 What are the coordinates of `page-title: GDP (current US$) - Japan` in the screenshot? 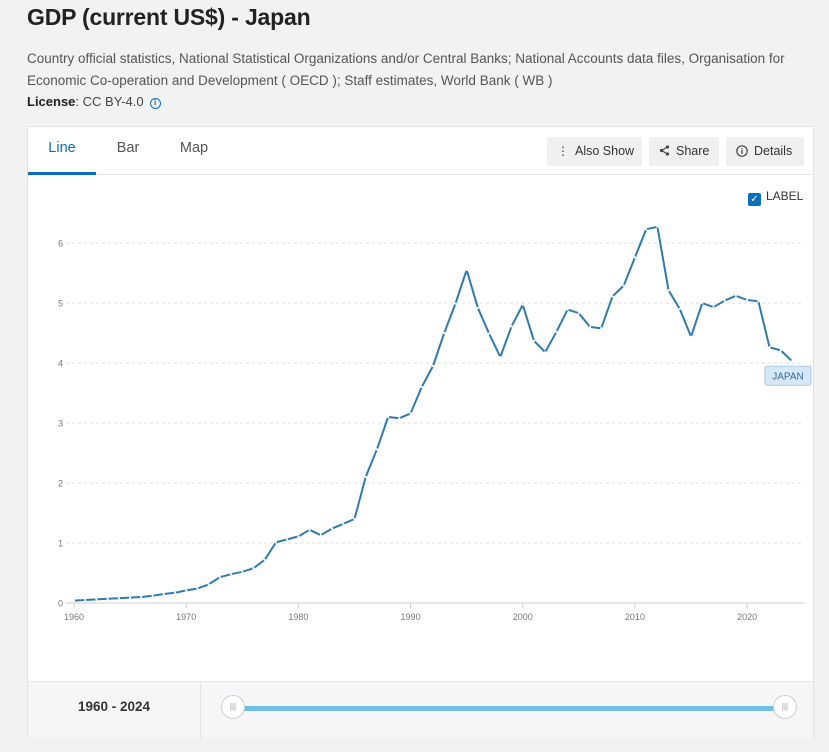 It's located at (169, 17).